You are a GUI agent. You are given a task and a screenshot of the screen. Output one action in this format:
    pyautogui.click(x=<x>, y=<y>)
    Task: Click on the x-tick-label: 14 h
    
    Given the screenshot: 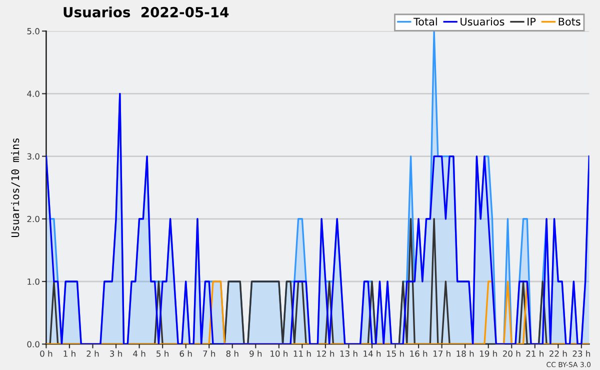 What is the action you would take?
    pyautogui.click(x=372, y=353)
    